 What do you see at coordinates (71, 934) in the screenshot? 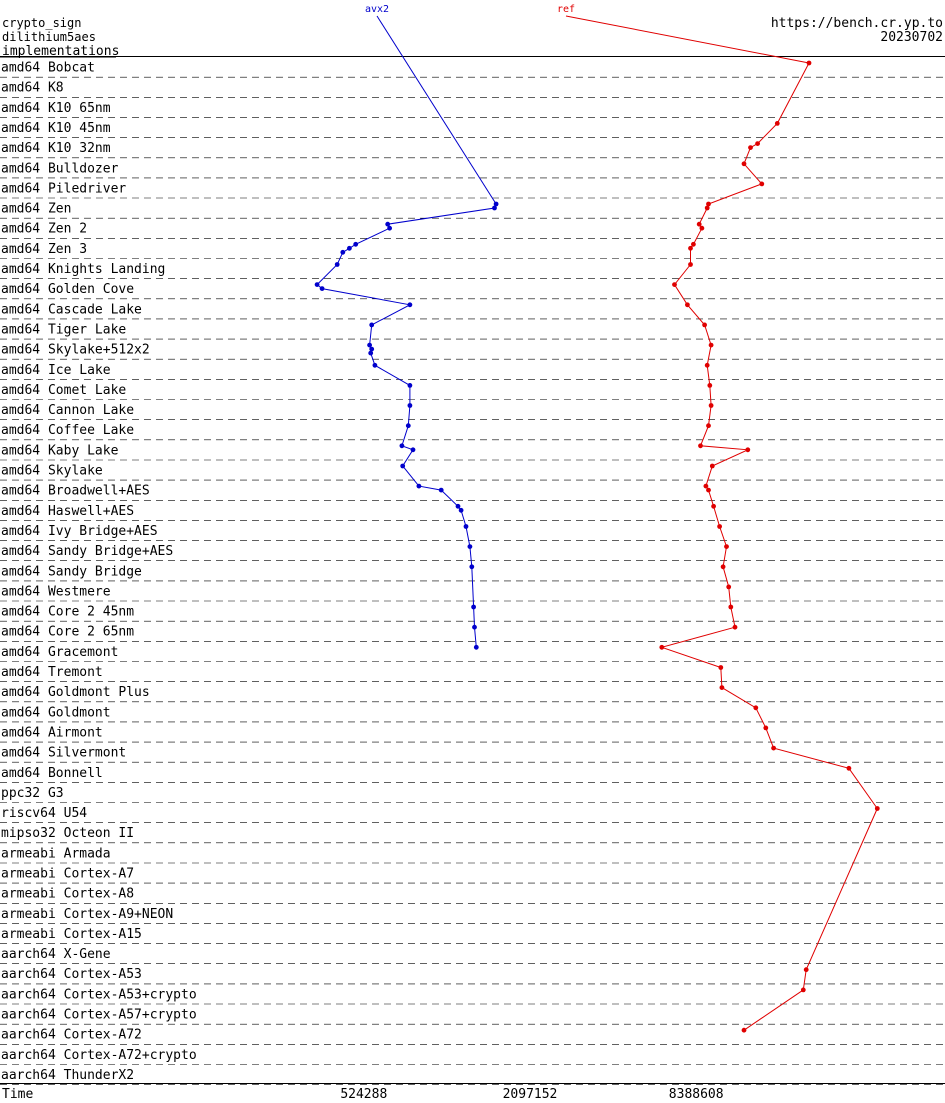
I see `row-label: armeabi Cortex-A15` at bounding box center [71, 934].